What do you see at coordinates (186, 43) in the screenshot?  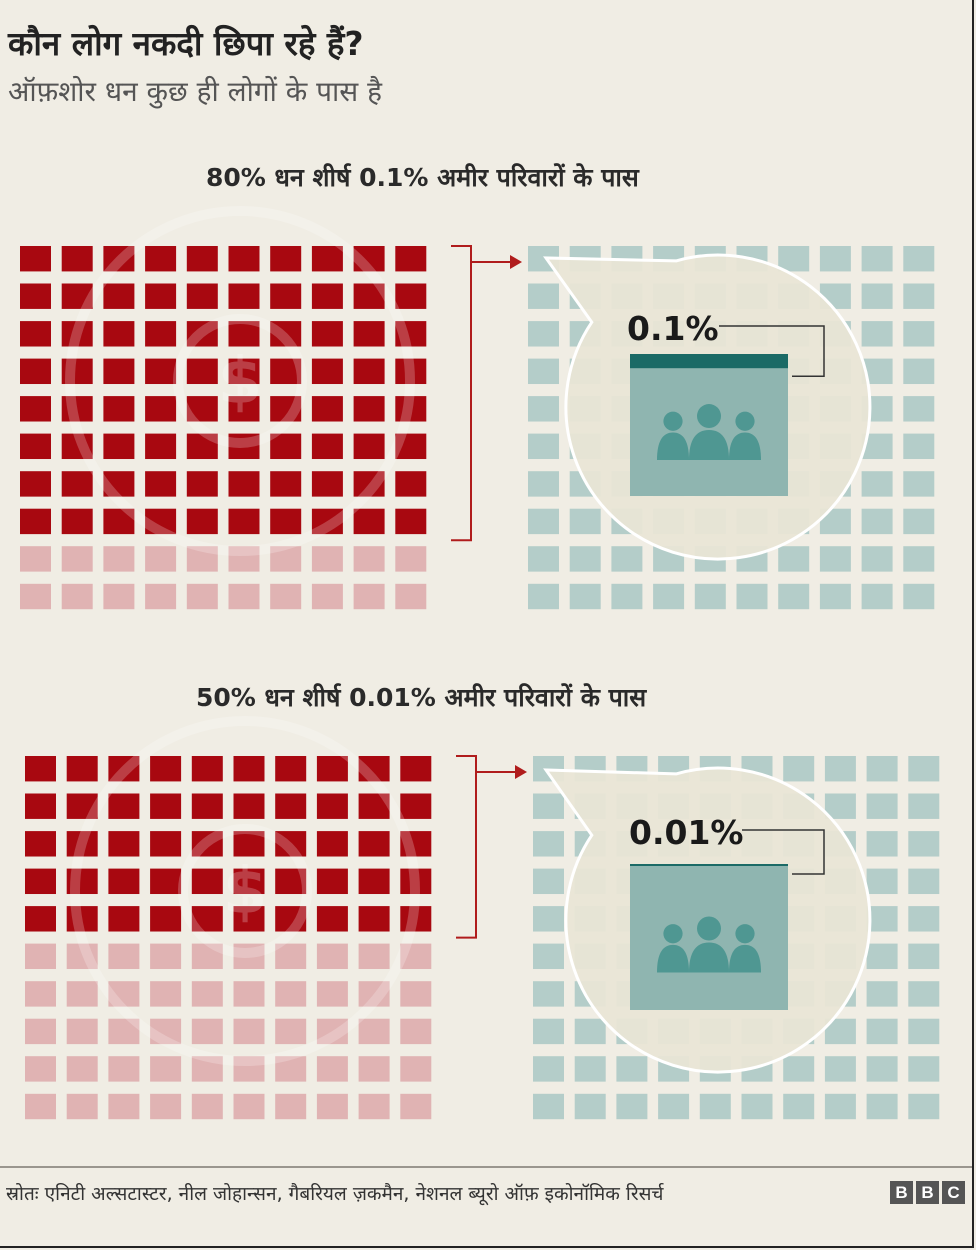 I see `page-title: कौन लोग नकदी छिपा रहे हैं?` at bounding box center [186, 43].